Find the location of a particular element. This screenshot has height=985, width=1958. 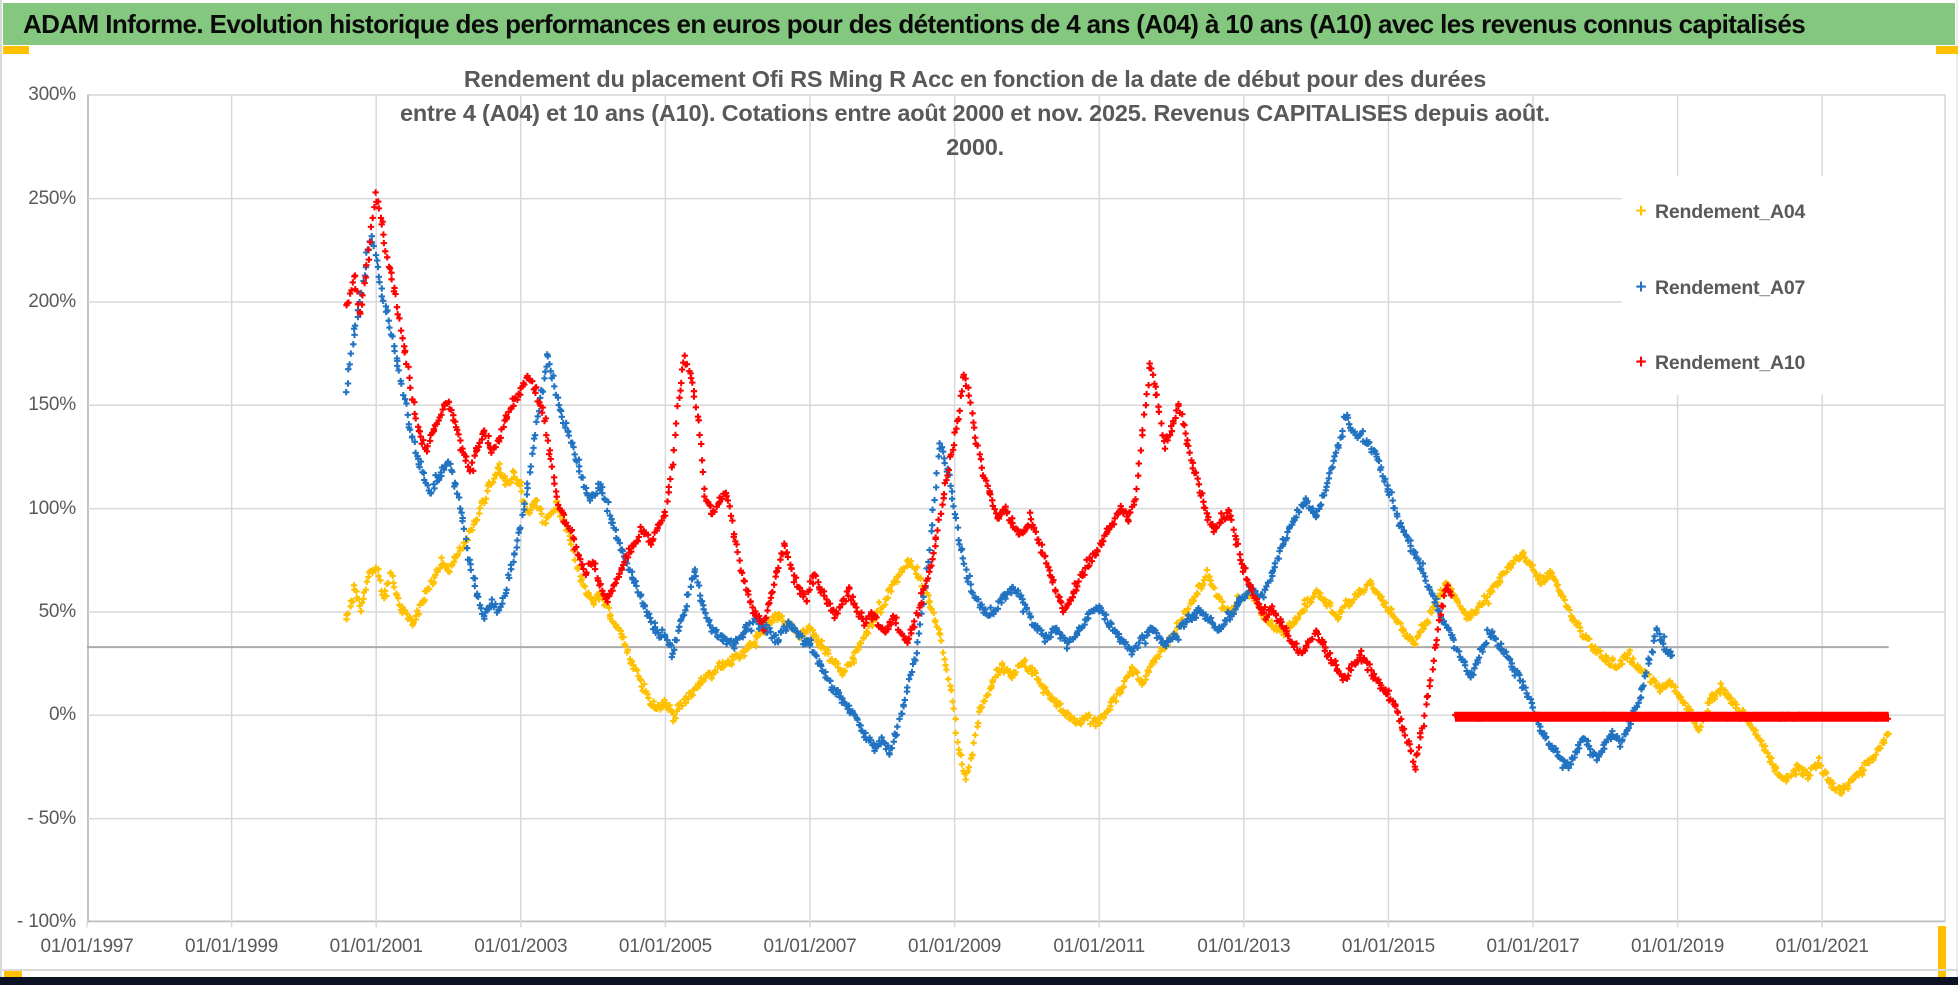

y-tick-label: - 100% is located at coordinates (46, 921).